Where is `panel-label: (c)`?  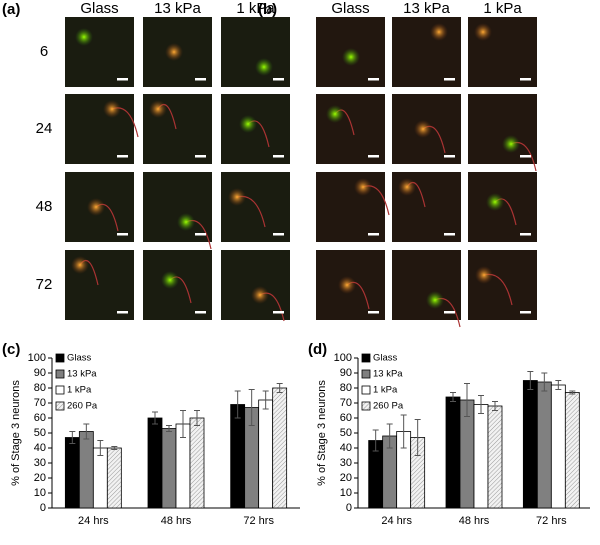 panel-label: (c) is located at coordinates (11, 349).